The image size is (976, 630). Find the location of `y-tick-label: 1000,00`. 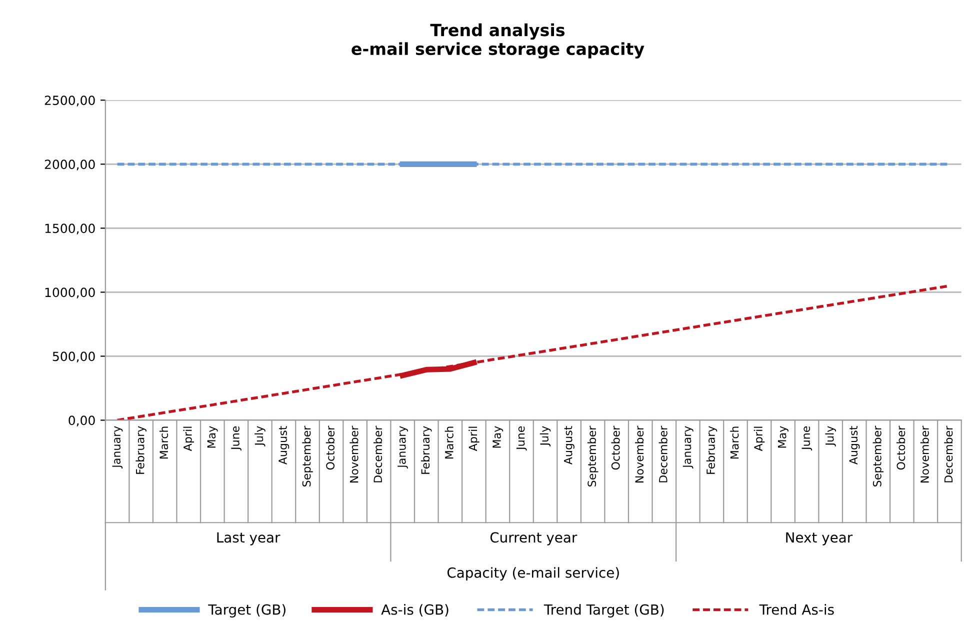

y-tick-label: 1000,00 is located at coordinates (70, 293).